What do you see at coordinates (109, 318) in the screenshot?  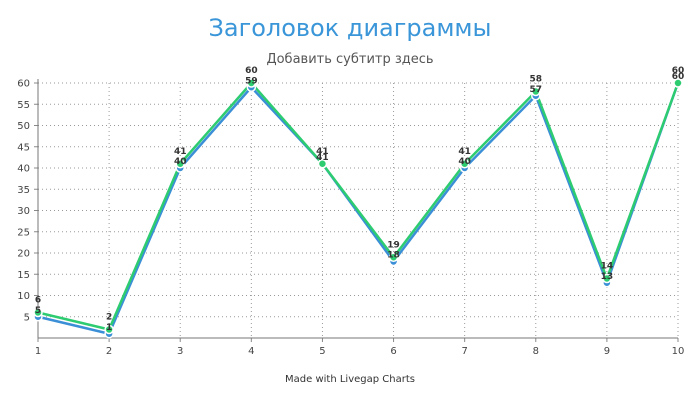 I see `series-2-data-label: 2` at bounding box center [109, 318].